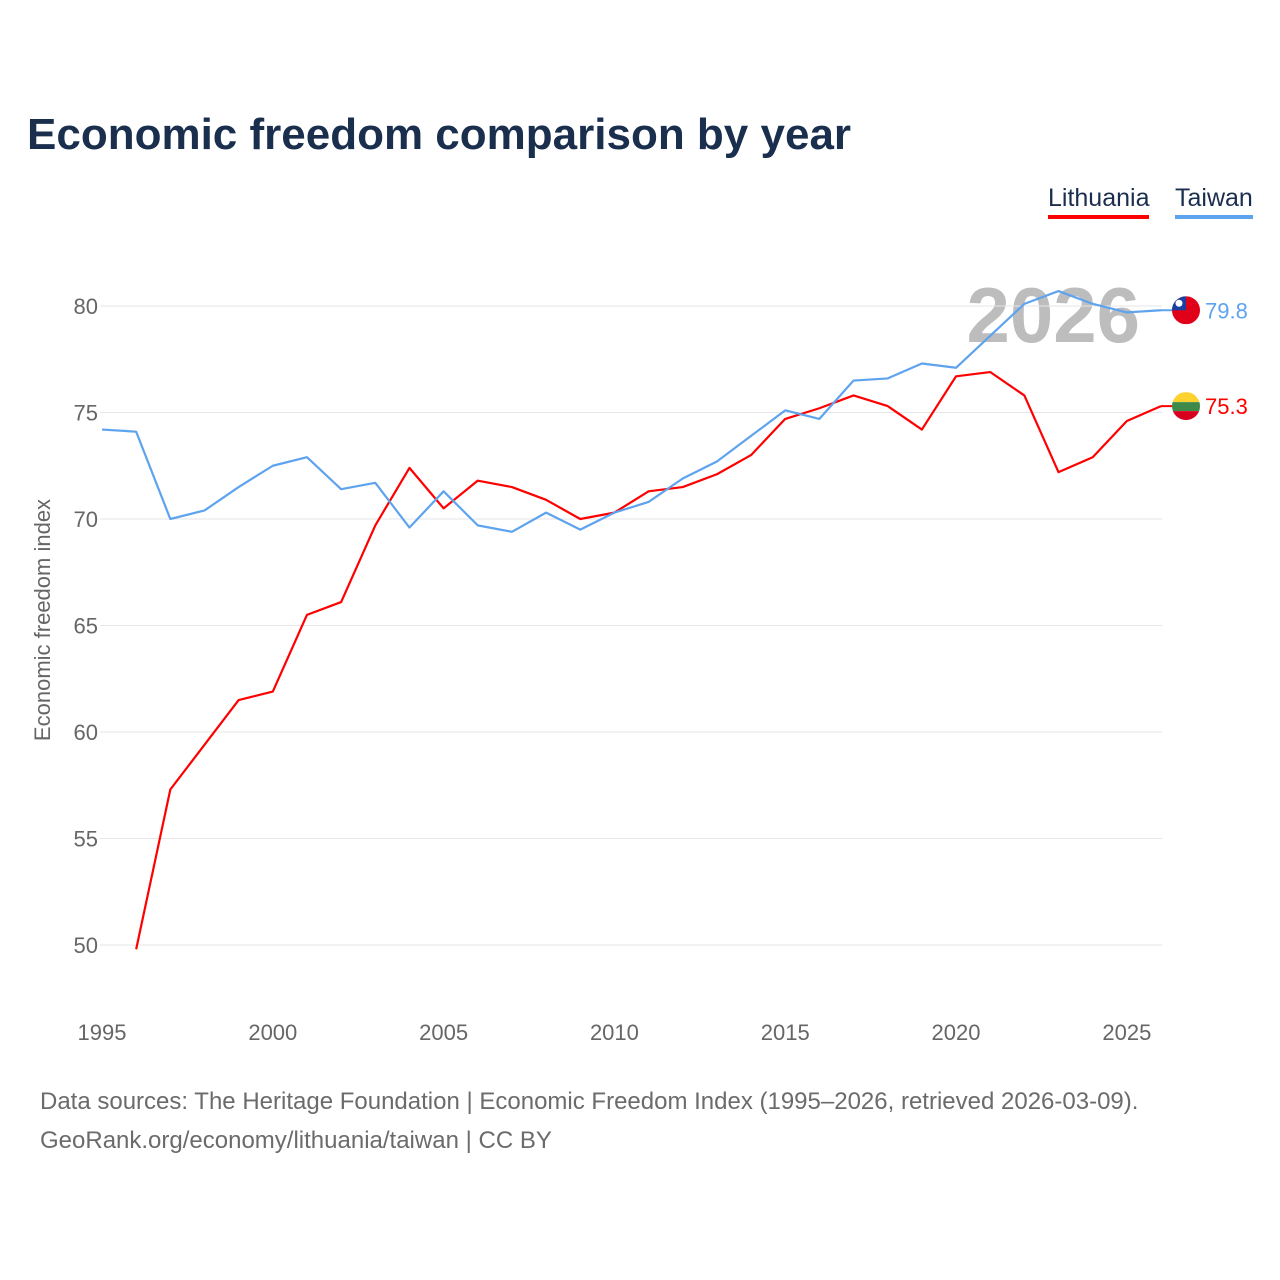 The image size is (1280, 1280). What do you see at coordinates (1214, 201) in the screenshot?
I see `legend-taiwan: Taiwan` at bounding box center [1214, 201].